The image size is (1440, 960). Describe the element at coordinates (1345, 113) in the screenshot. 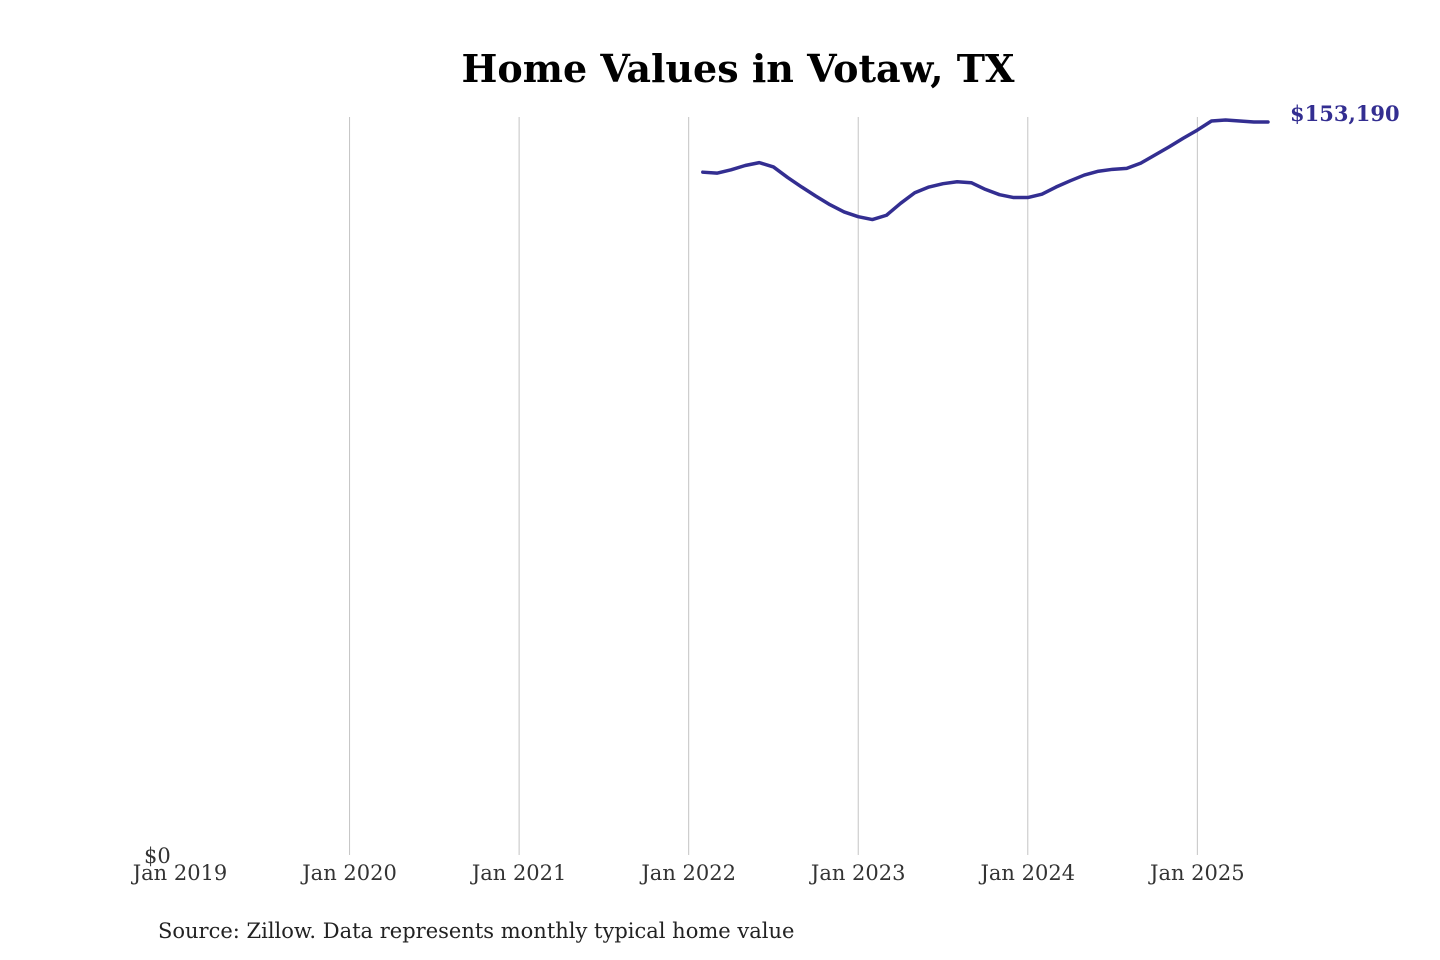

I see `end-value-label: $153,190` at that location.